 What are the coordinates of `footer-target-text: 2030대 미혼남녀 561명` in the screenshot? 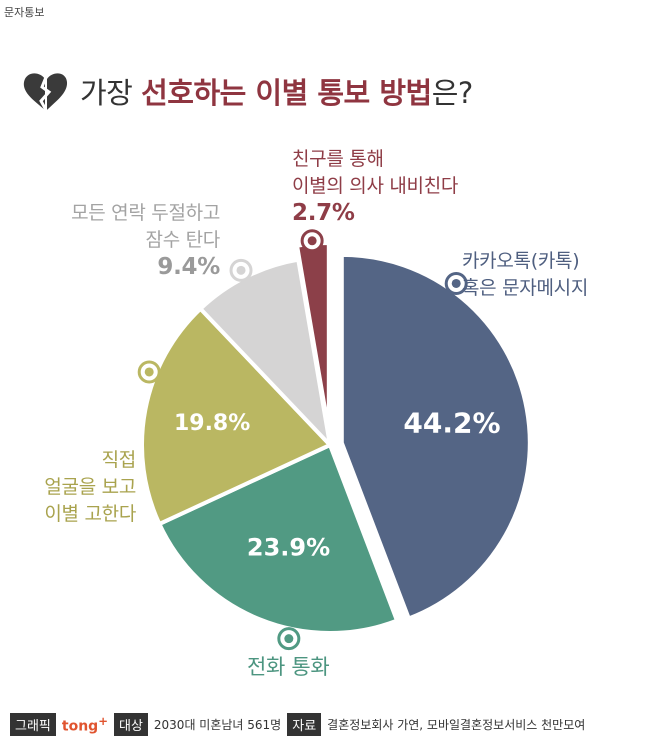 It's located at (217, 725).